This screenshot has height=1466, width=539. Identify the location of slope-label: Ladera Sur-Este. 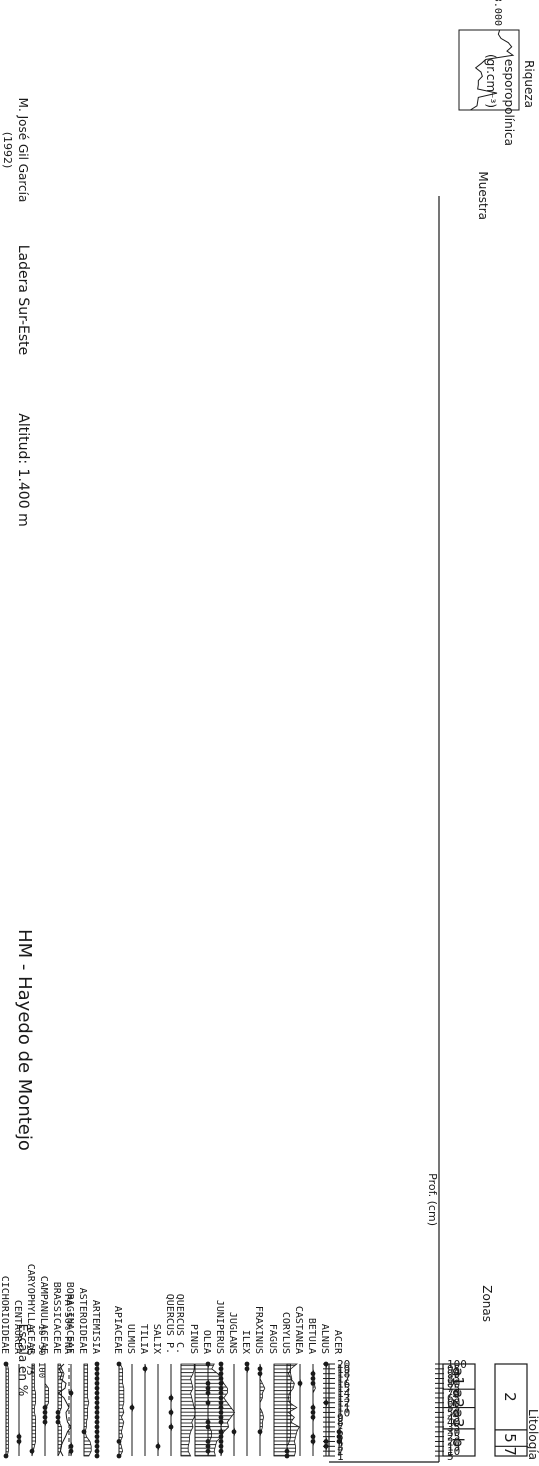
(23, 300).